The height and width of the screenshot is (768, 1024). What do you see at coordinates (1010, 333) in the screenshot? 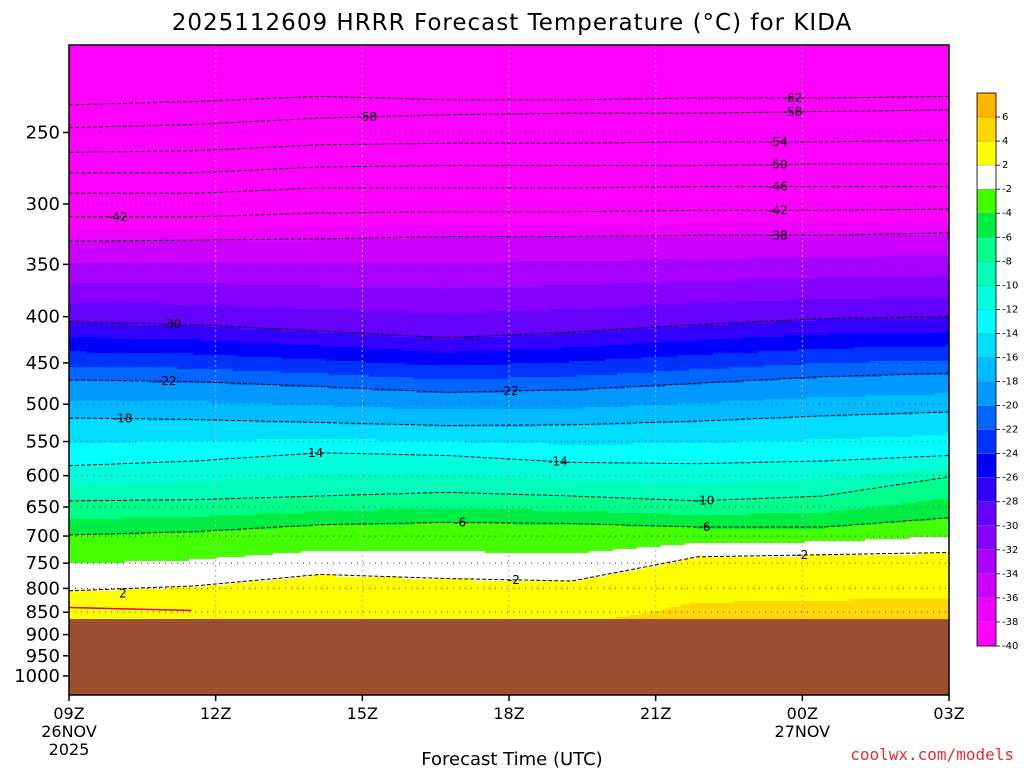
I see `colorbar-label: -14` at bounding box center [1010, 333].